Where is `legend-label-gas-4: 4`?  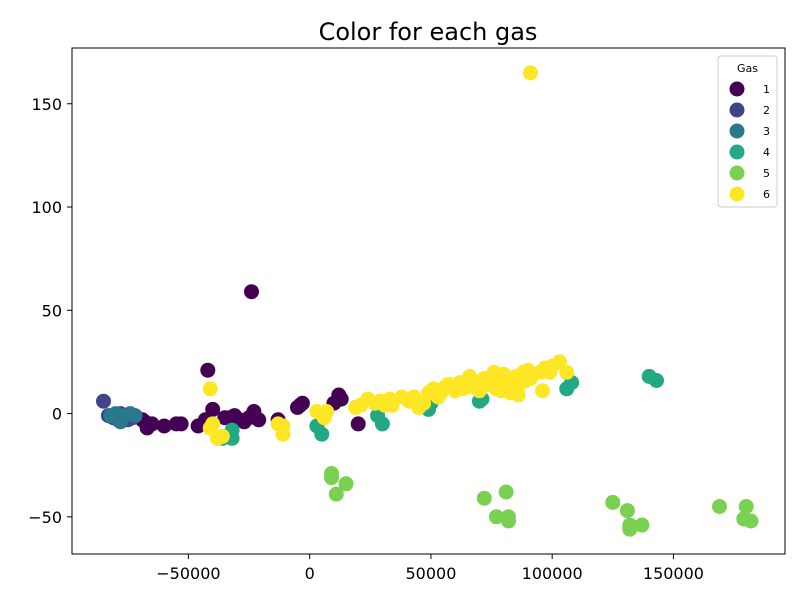 legend-label-gas-4: 4 is located at coordinates (766, 152).